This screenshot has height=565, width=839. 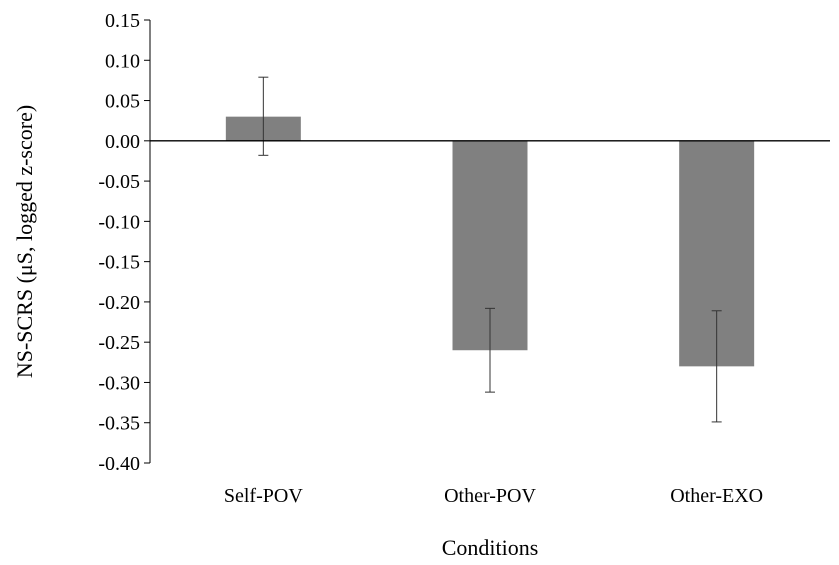 I want to click on y-tick-label: 0.10, so click(x=122, y=61).